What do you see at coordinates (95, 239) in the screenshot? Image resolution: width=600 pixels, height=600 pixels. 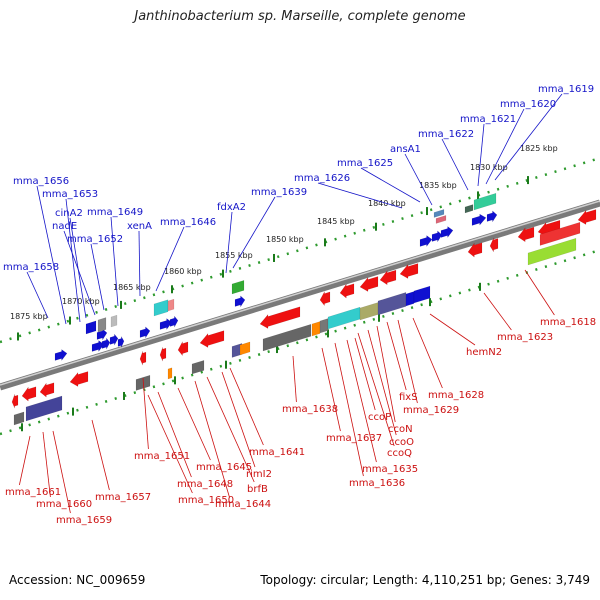 I see `forward-gene-label: mma_1652` at bounding box center [95, 239].